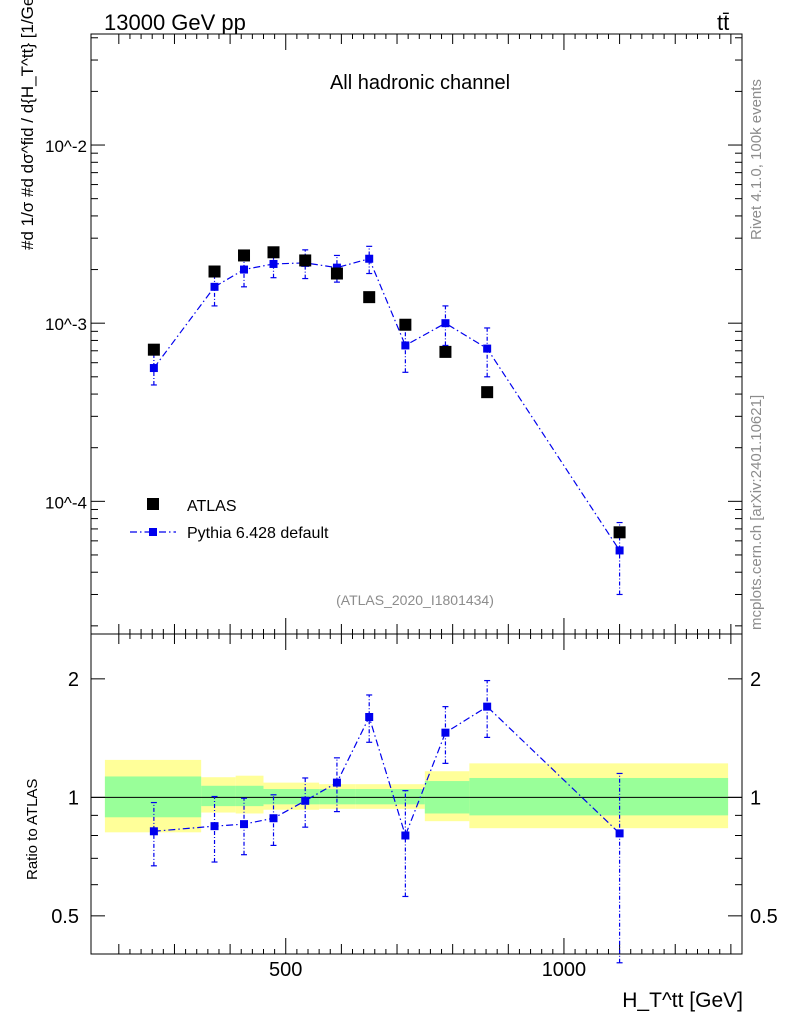  Describe the element at coordinates (73, 680) in the screenshot. I see `ratio-y-tick-label: 2` at that location.